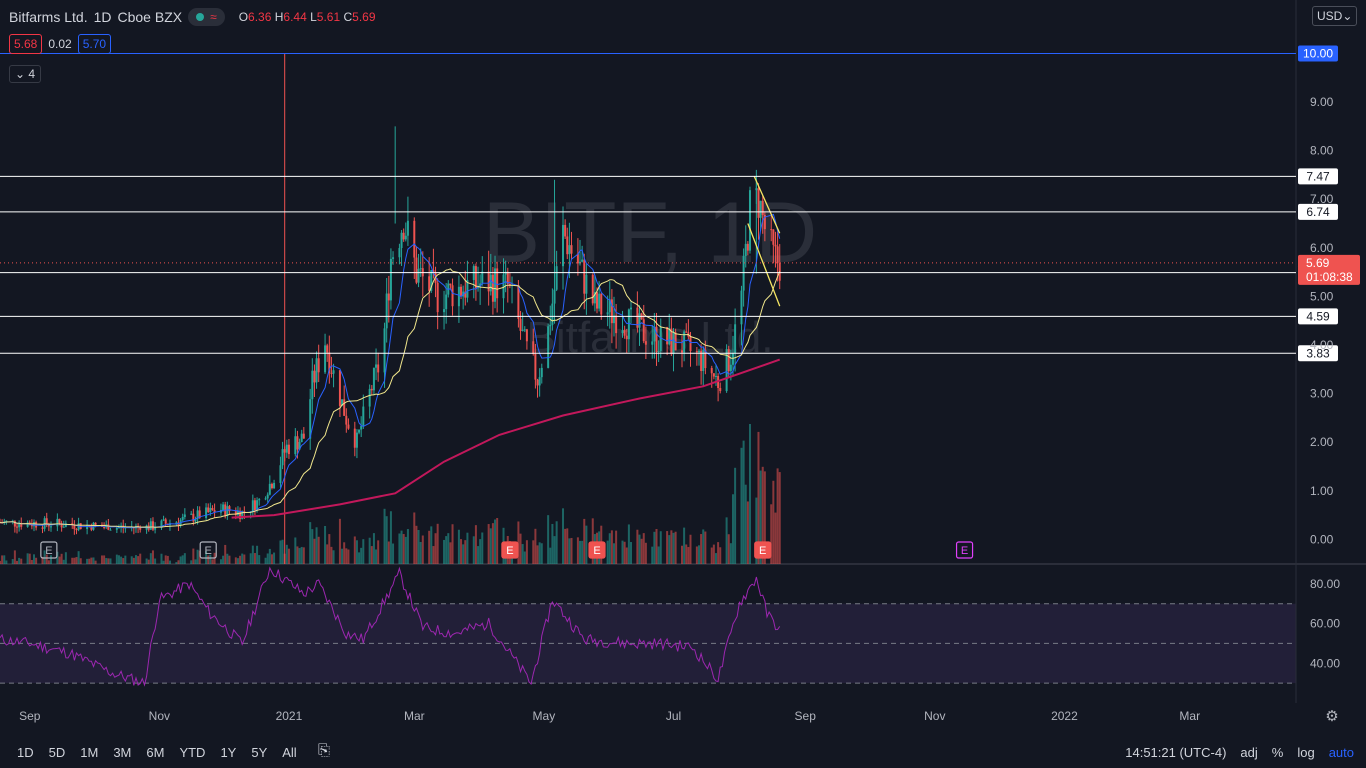  I want to click on gear-icon: ⚙, so click(1331, 716).